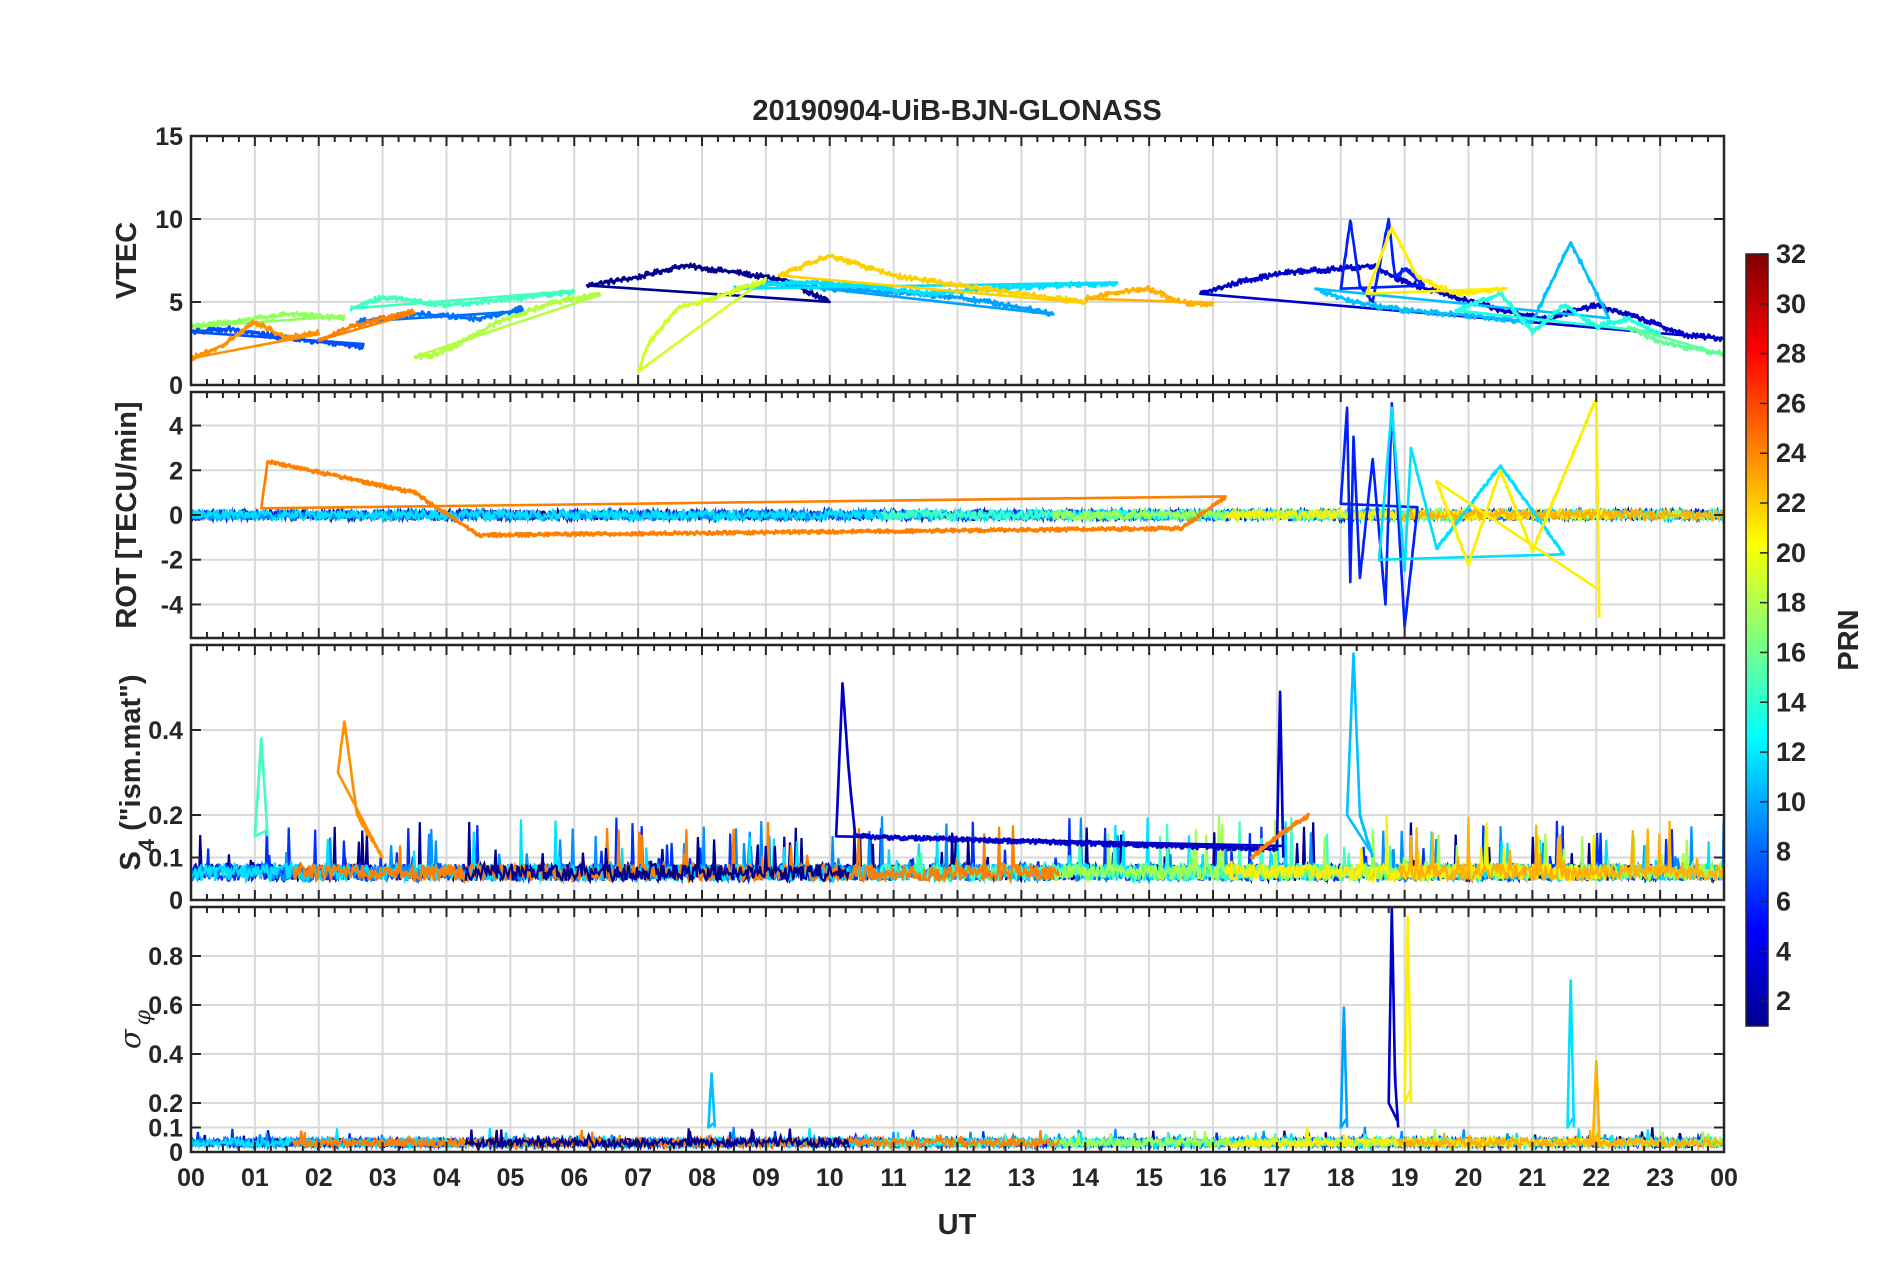  I want to click on y-tick-label: 10, so click(169, 220).